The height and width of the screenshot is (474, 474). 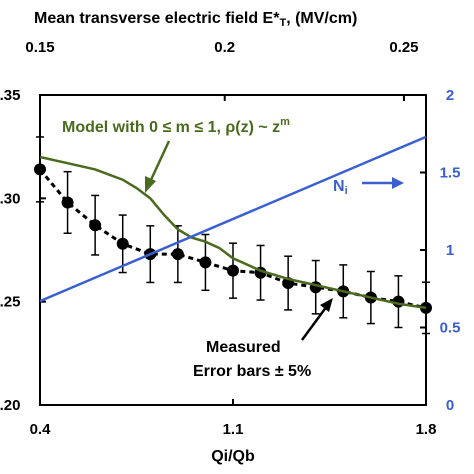 I want to click on model-label-arrow, so click(x=159, y=161).